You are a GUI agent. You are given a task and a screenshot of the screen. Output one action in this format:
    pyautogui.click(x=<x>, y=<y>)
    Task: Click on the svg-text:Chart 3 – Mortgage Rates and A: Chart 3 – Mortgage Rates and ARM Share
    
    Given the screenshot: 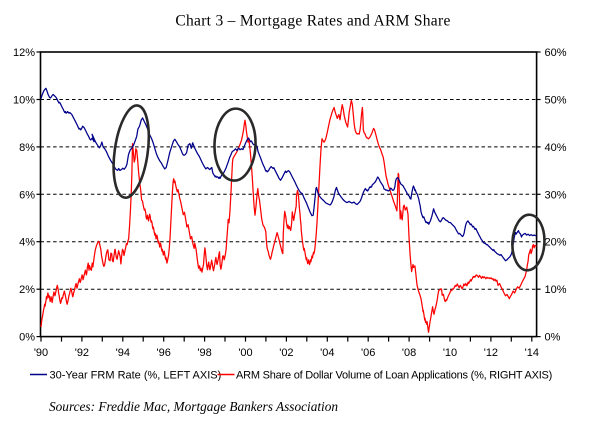 What is the action you would take?
    pyautogui.click(x=312, y=21)
    